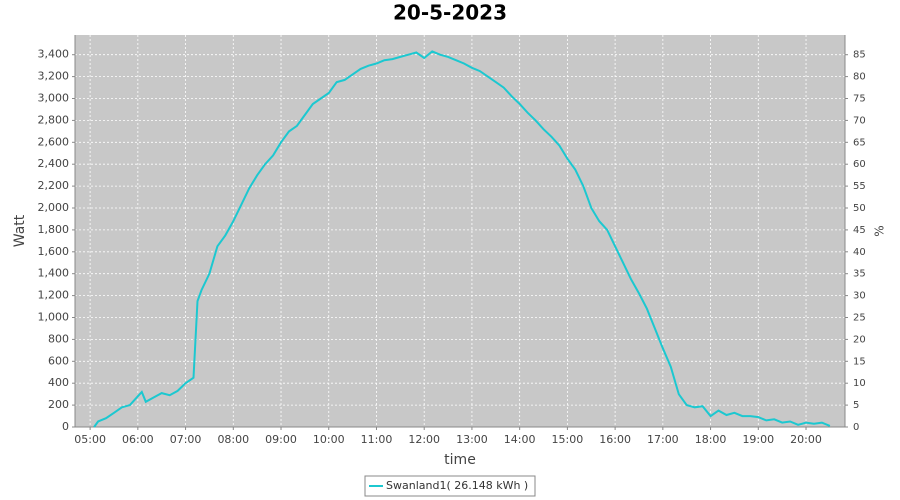 Image resolution: width=900 pixels, height=500 pixels. What do you see at coordinates (54, 98) in the screenshot?
I see `y-tick-label: 3,000` at bounding box center [54, 98].